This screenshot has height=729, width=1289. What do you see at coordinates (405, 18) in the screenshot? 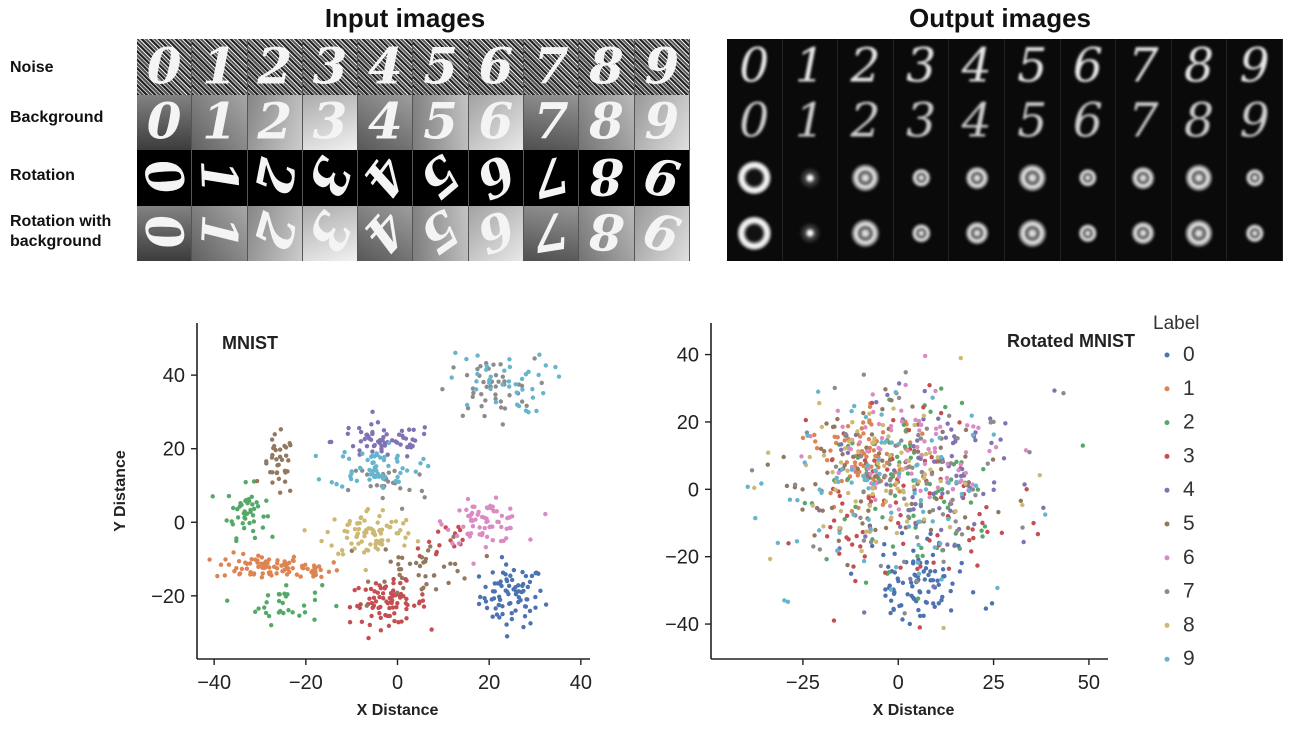
I see `input-images-title: Input images` at bounding box center [405, 18].